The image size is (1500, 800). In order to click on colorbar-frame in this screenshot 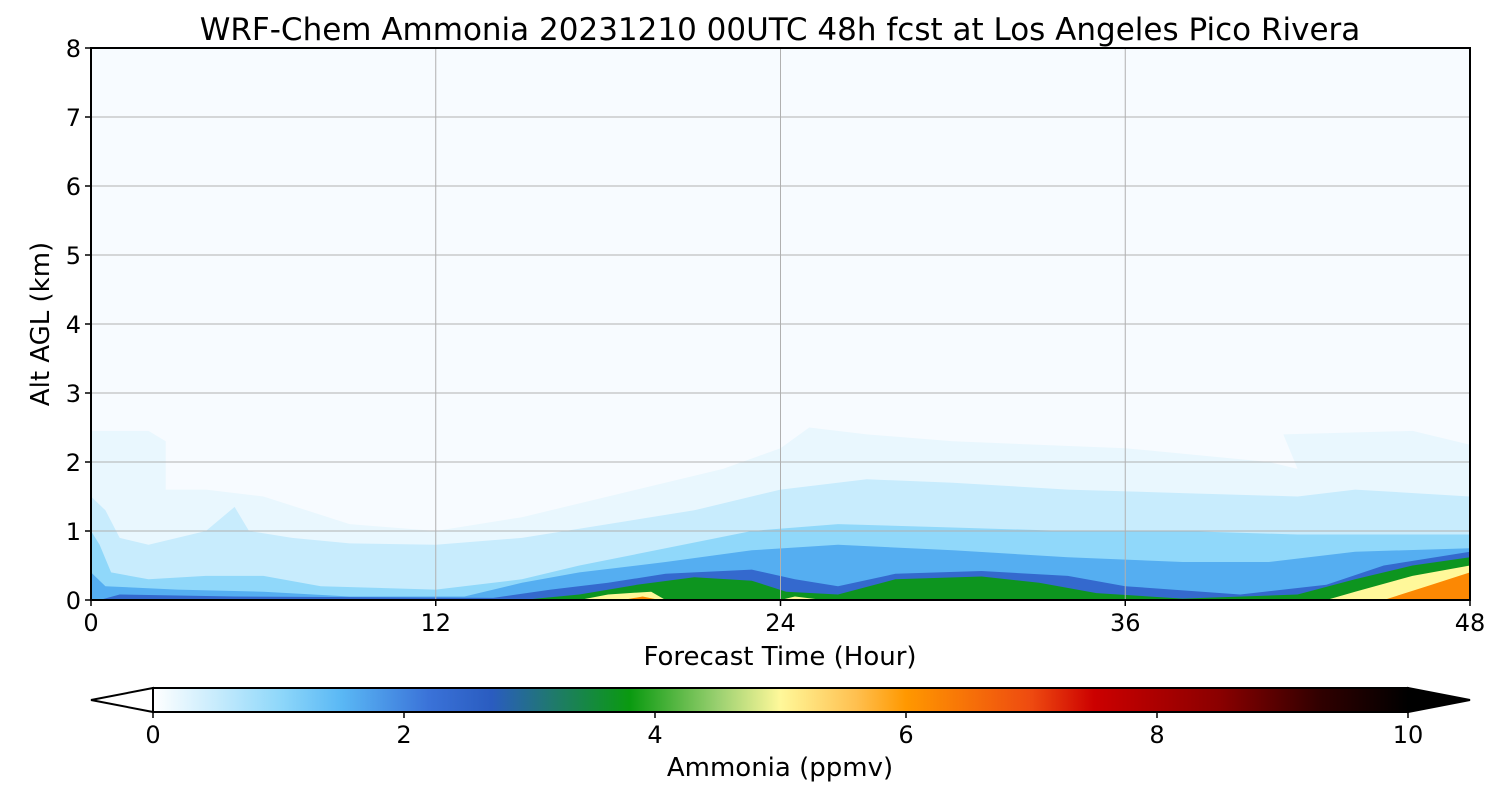, I will do `click(780, 700)`.